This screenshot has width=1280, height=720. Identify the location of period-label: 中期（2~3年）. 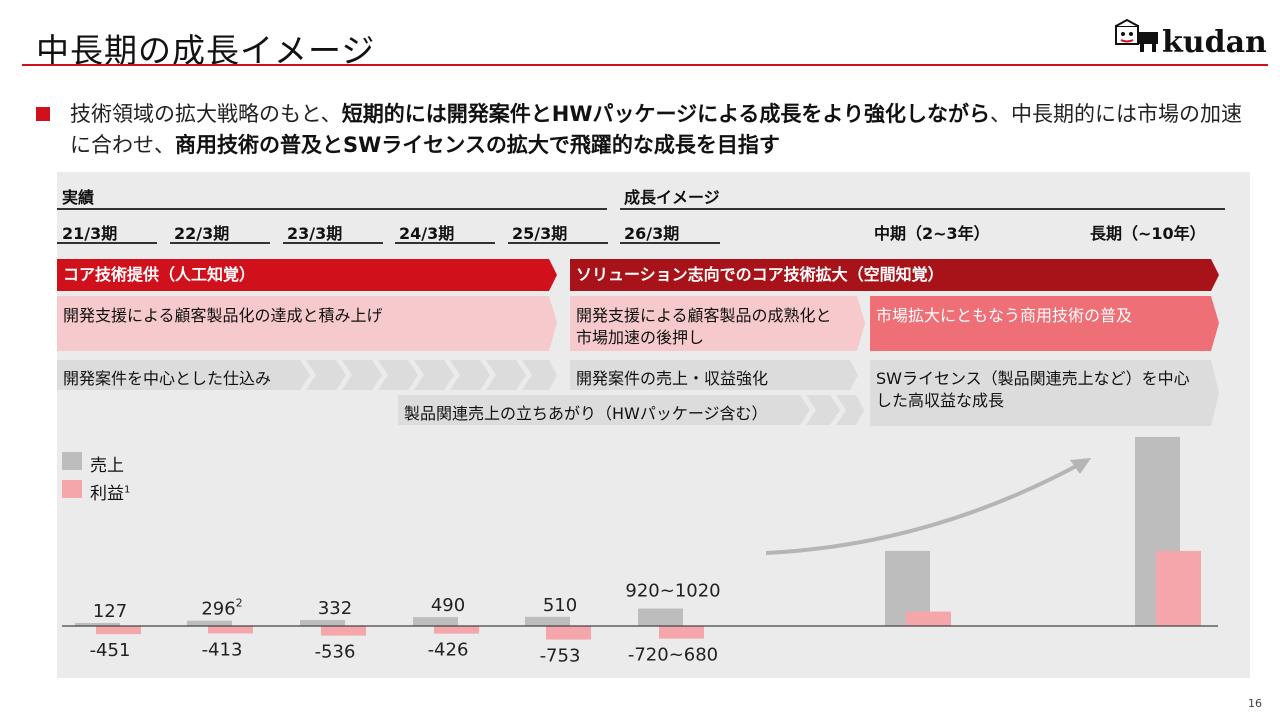
(932, 233).